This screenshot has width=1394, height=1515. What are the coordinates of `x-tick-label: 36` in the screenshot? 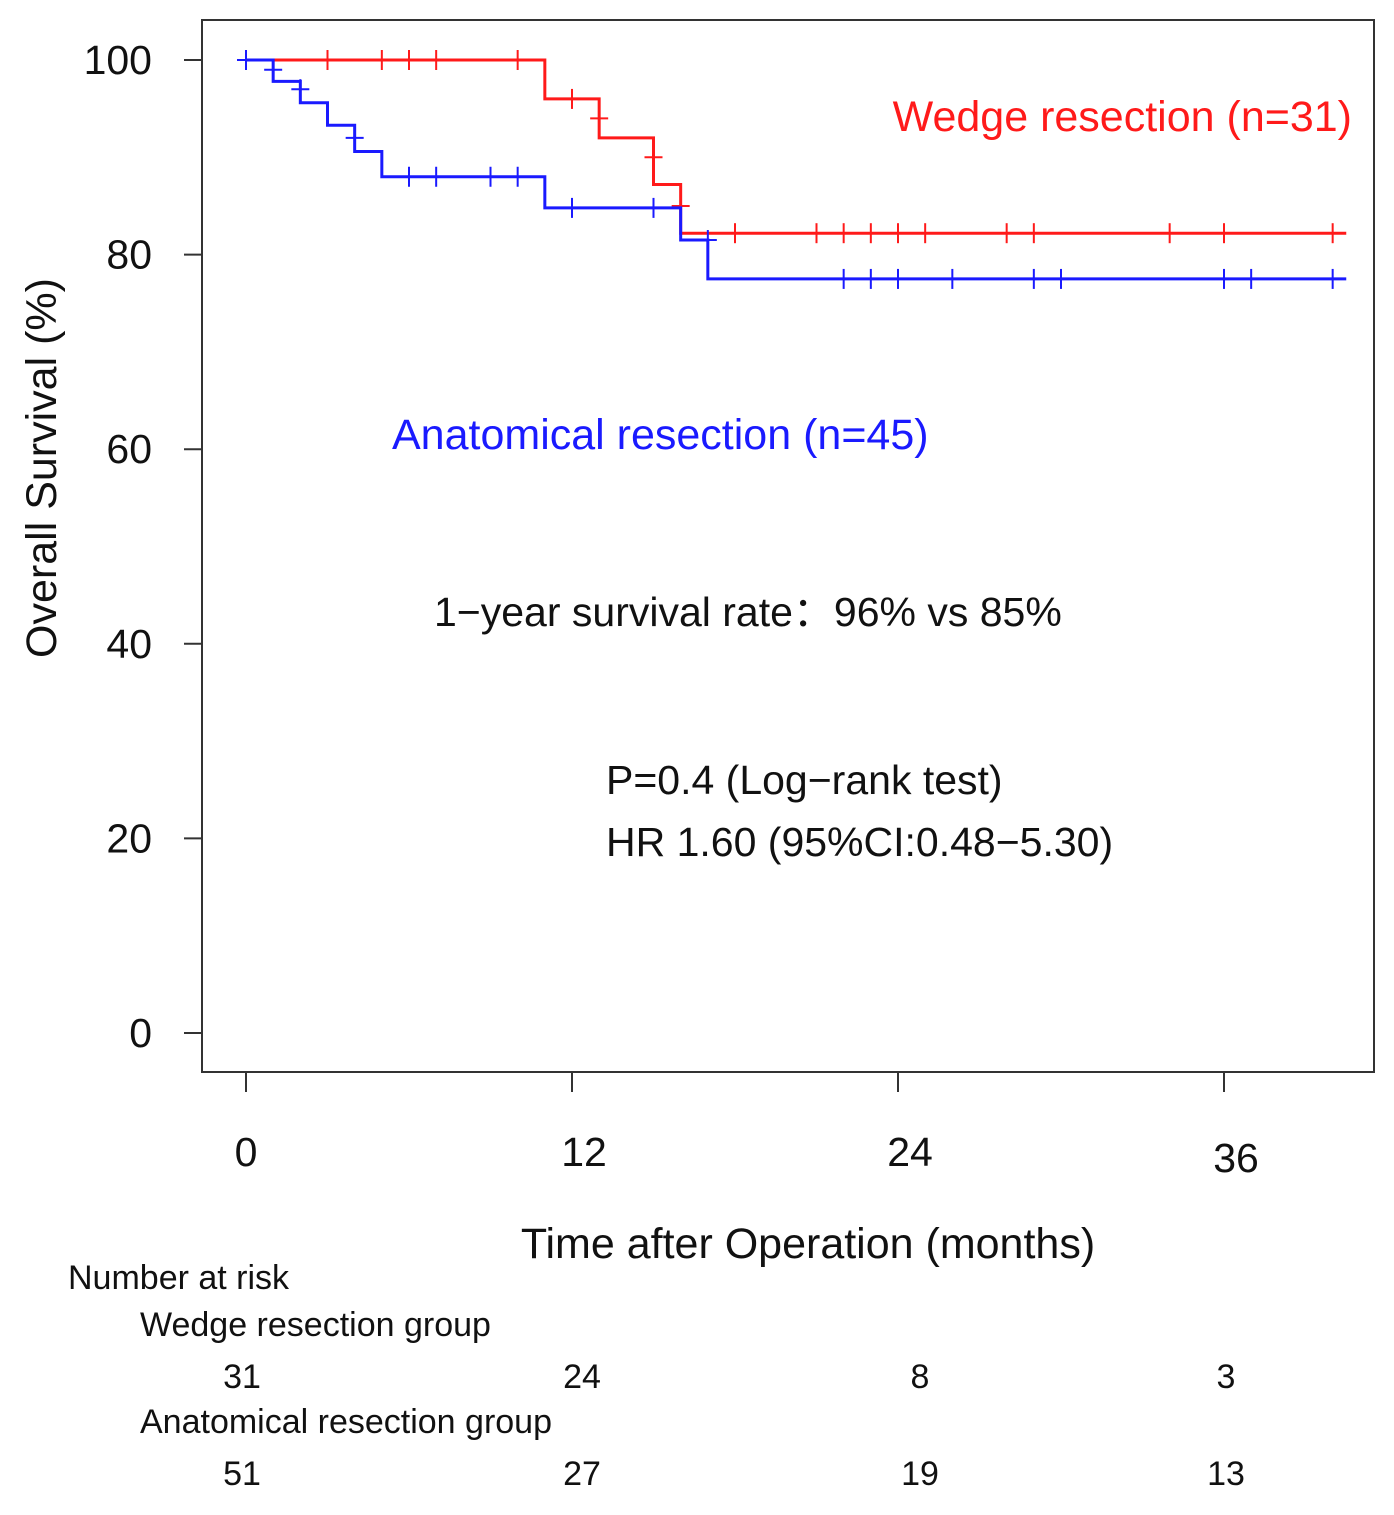 It's located at (1236, 1158).